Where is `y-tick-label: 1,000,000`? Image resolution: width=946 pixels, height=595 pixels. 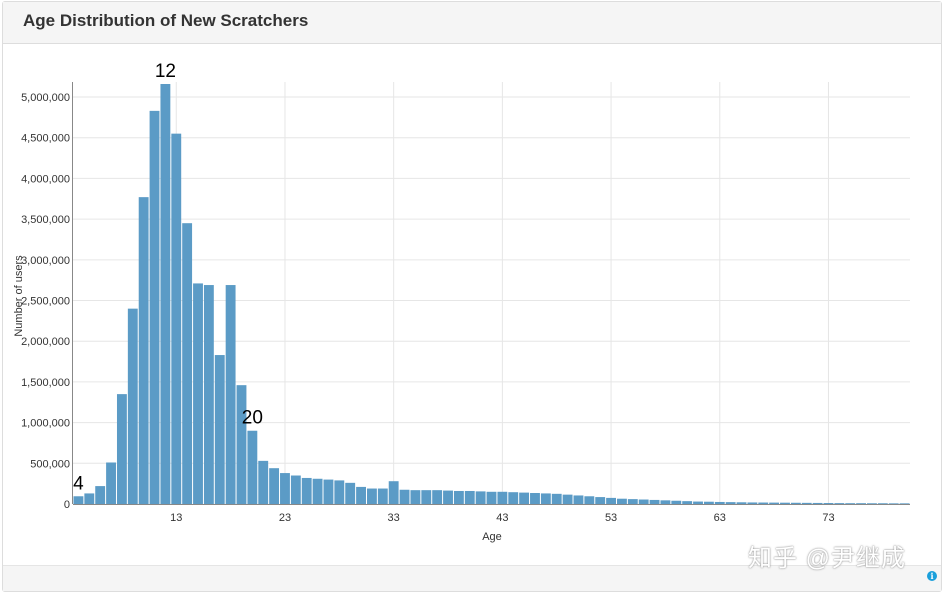
y-tick-label: 1,000,000 is located at coordinates (45, 424).